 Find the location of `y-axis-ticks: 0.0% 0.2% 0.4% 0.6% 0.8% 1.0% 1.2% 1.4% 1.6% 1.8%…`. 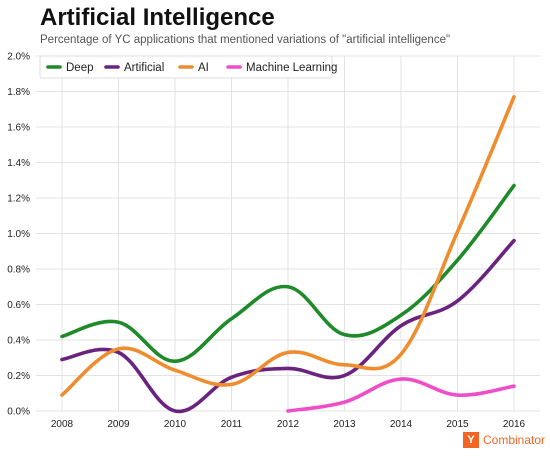

y-axis-ticks: 0.0% 0.2% 0.4% 0.6% 0.8% 1.0% 1.2% 1.4% 1.6% 1.8%… is located at coordinates (18, 235).